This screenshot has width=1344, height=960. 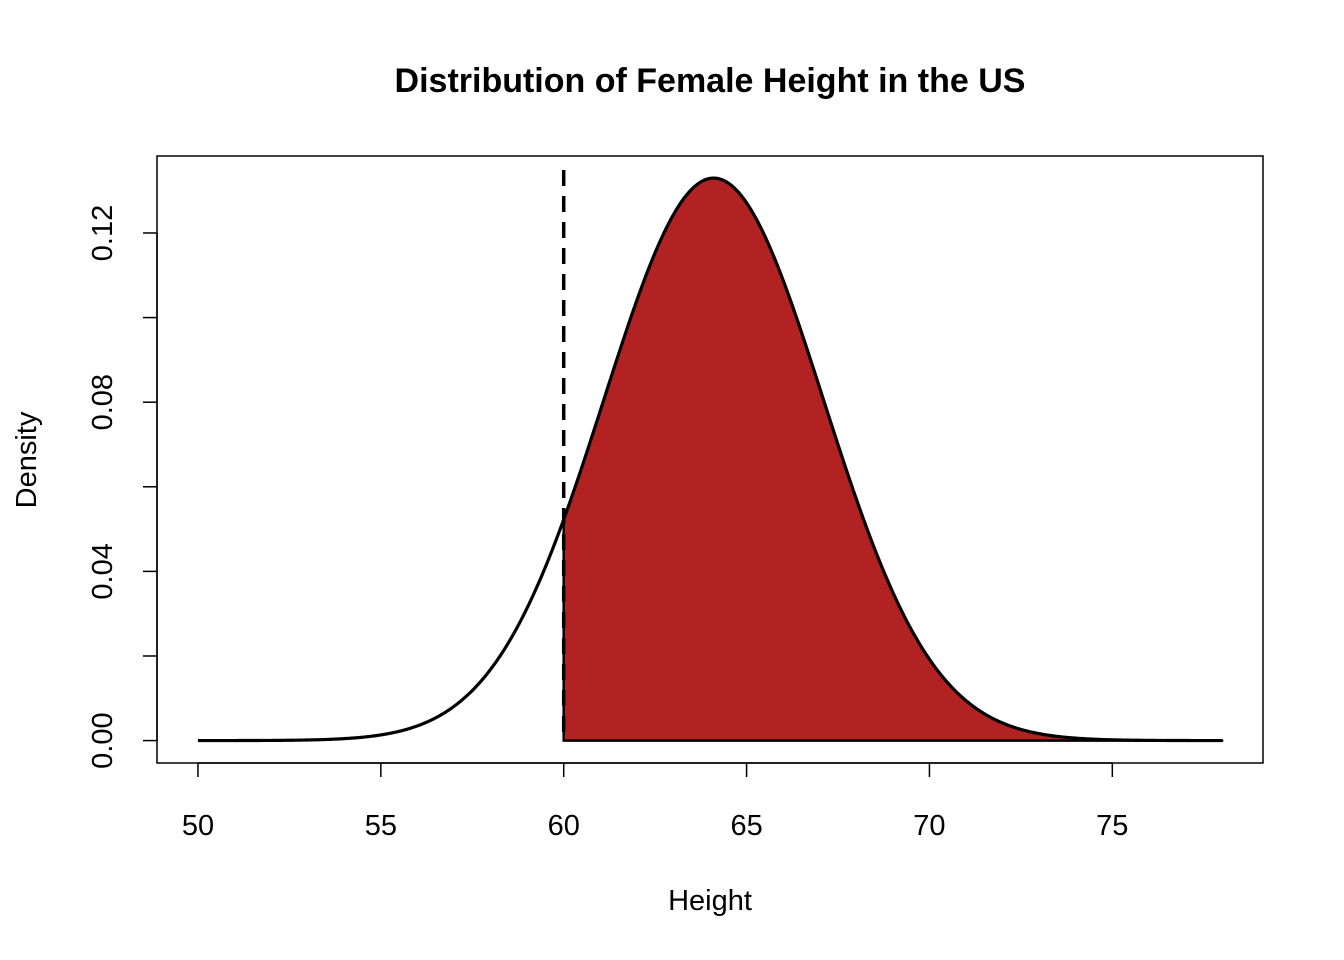 What do you see at coordinates (1112, 826) in the screenshot?
I see `x-tick-label: 75` at bounding box center [1112, 826].